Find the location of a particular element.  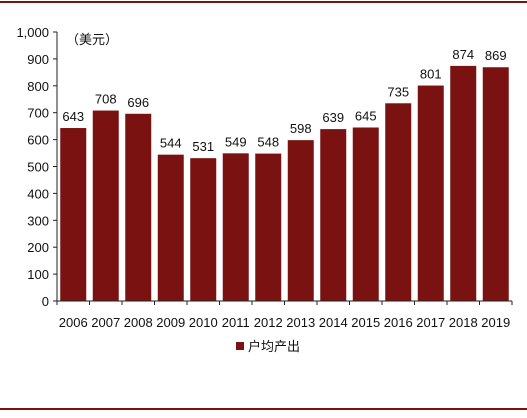

y-tick-label: 800 is located at coordinates (38, 86).